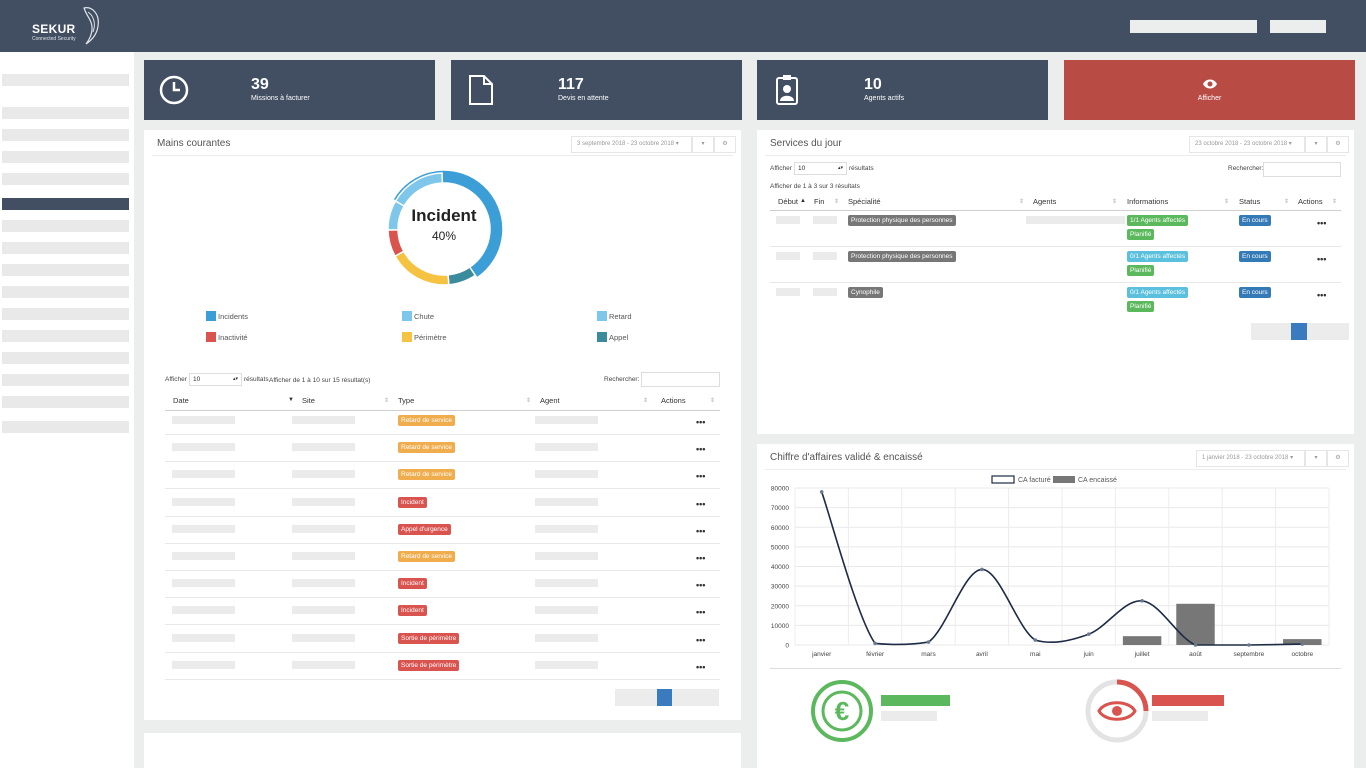 The image size is (1366, 768). What do you see at coordinates (788, 201) in the screenshot?
I see `column-header-debut: Début` at bounding box center [788, 201].